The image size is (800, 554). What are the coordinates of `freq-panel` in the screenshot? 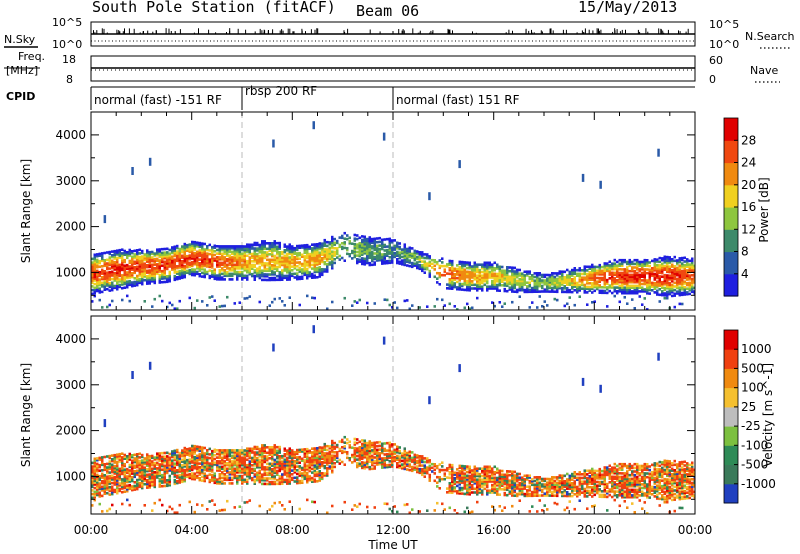 It's located at (393, 68).